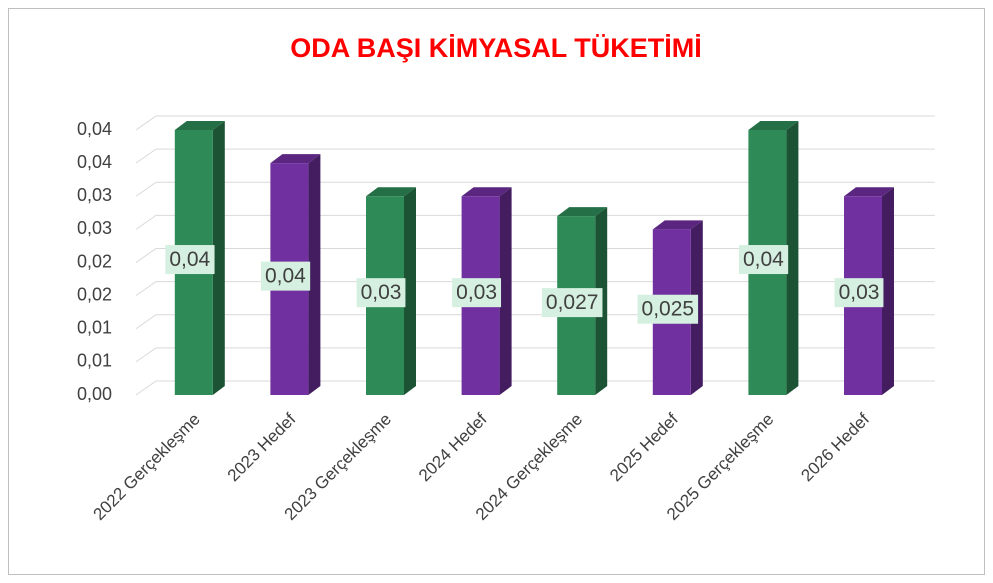 This screenshot has height=583, width=993. I want to click on value-label: 0,027, so click(572, 302).